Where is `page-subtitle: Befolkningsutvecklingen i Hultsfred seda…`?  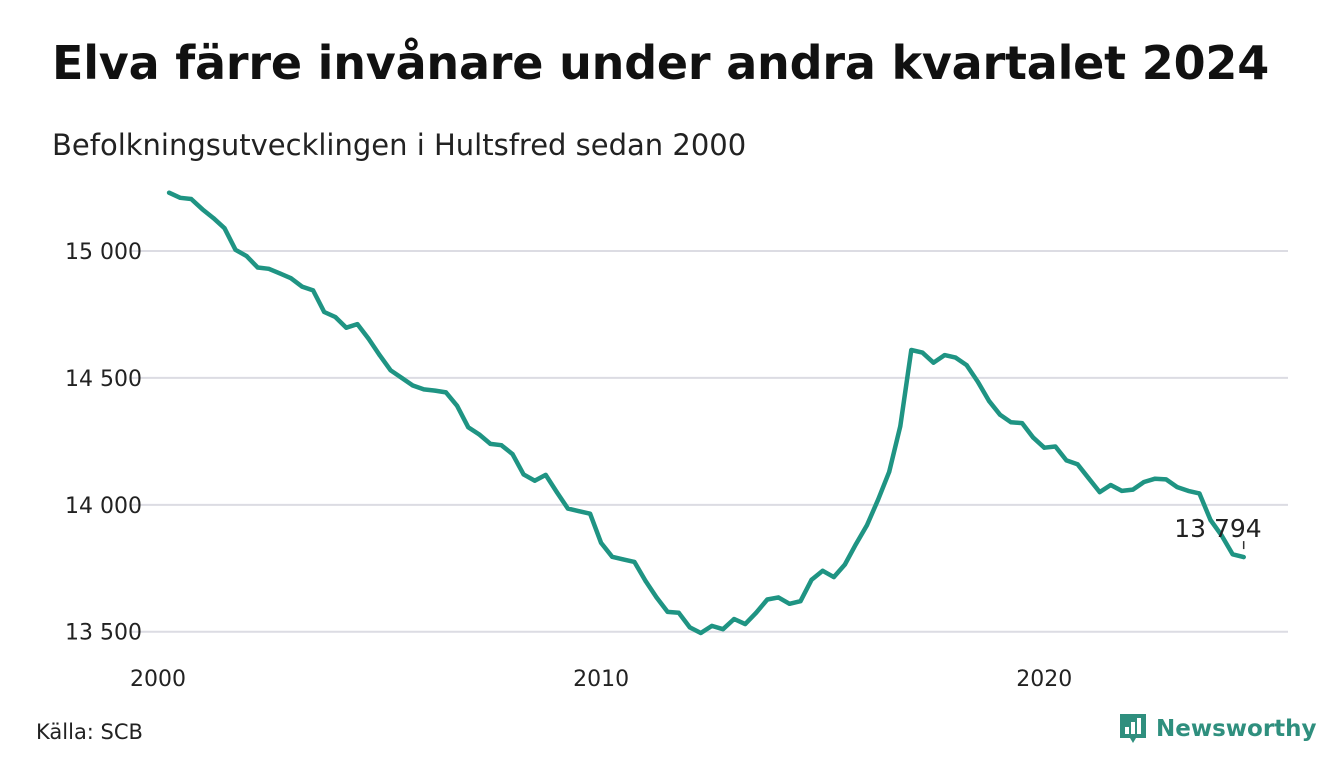
page-subtitle: Befolkningsutvecklingen i Hultsfred seda… is located at coordinates (399, 145).